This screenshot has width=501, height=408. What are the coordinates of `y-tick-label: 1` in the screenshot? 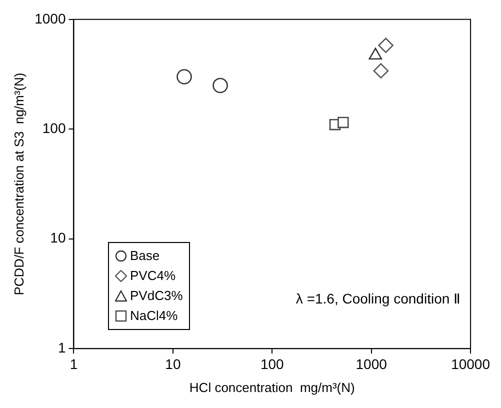 It's located at (62, 347).